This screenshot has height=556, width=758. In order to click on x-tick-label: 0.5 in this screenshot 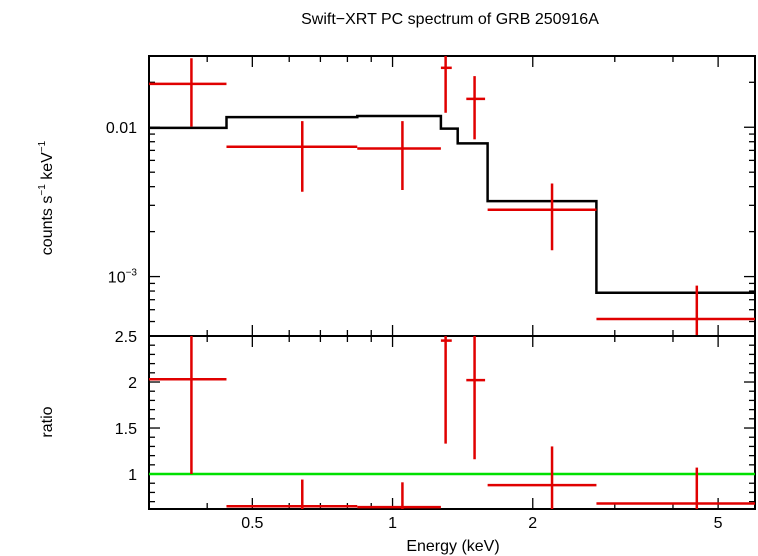, I will do `click(252, 523)`.